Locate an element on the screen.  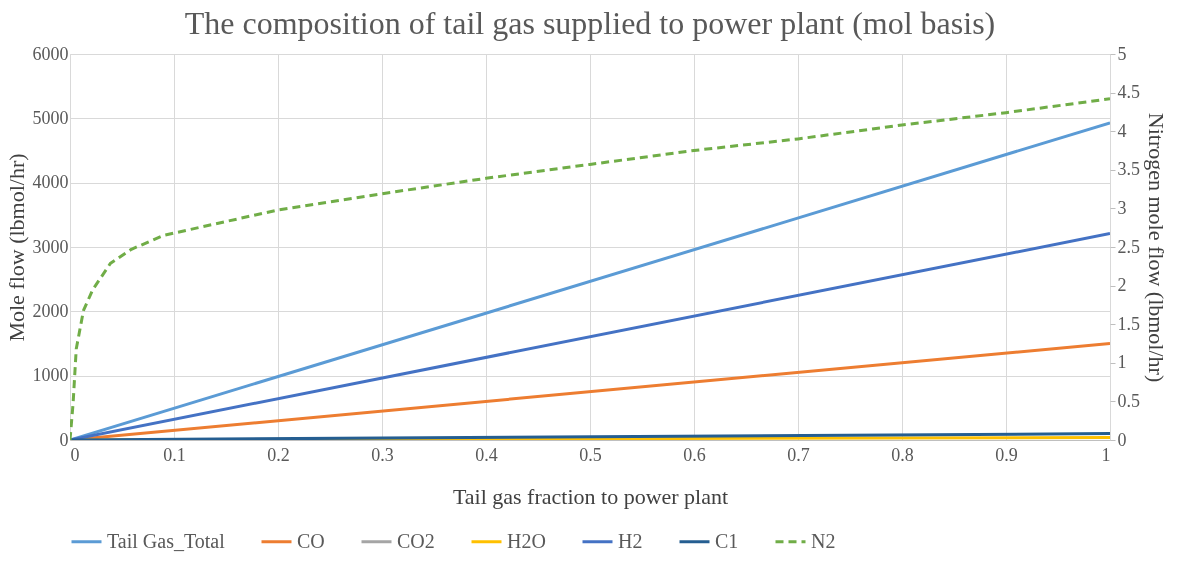
y2-tick-label: 0.5 is located at coordinates (1128, 400).